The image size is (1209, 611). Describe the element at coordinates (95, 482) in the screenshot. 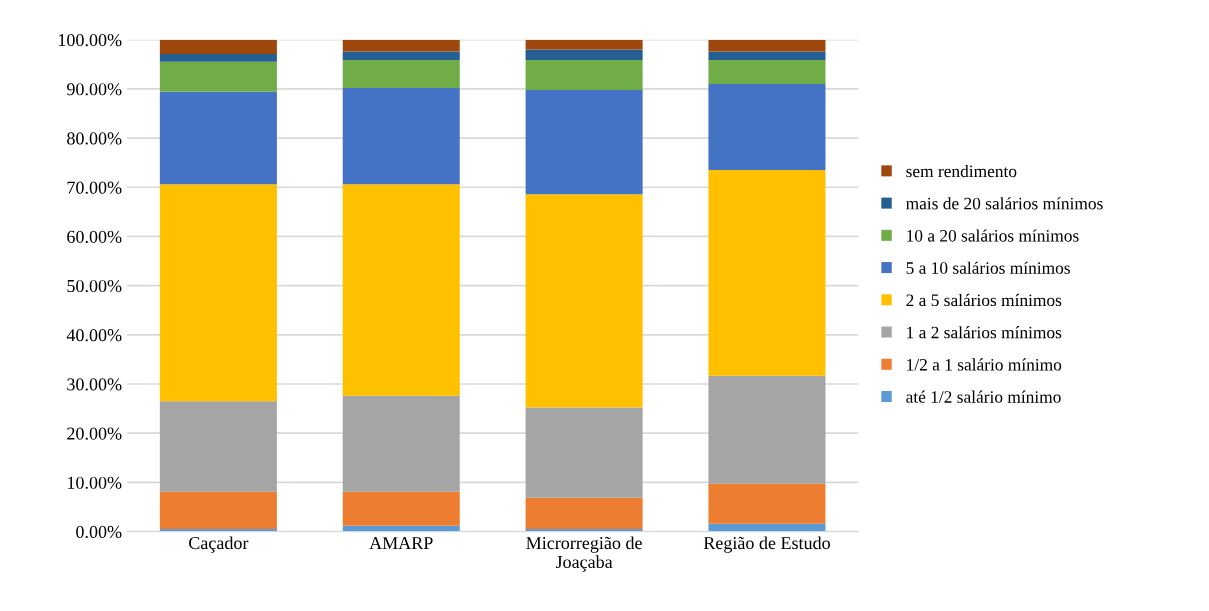

I see `y-tick-label: 10.00%` at that location.